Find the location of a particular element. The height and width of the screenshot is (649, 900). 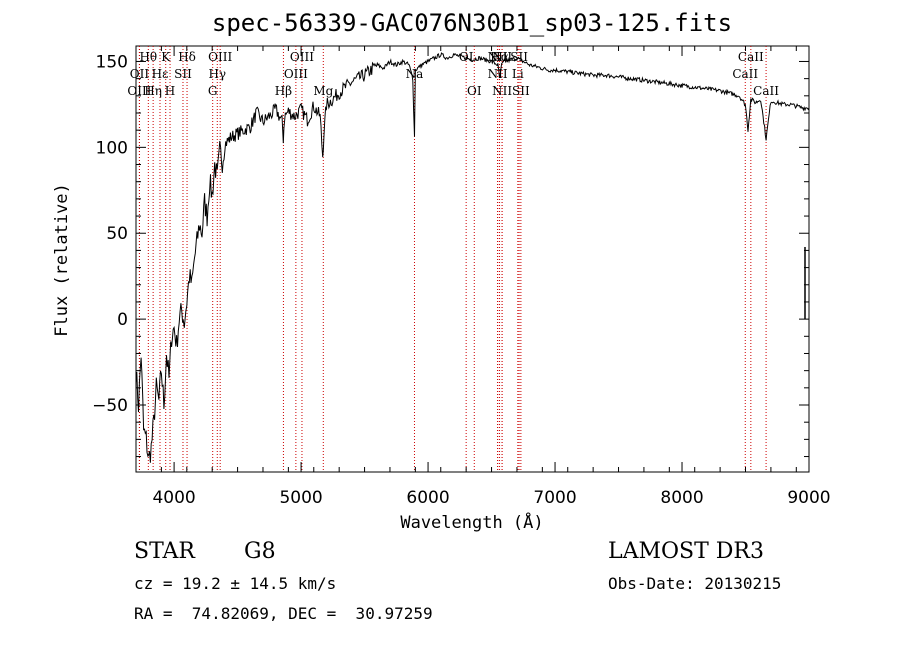

spectral-line-label: Hγ is located at coordinates (217, 74).